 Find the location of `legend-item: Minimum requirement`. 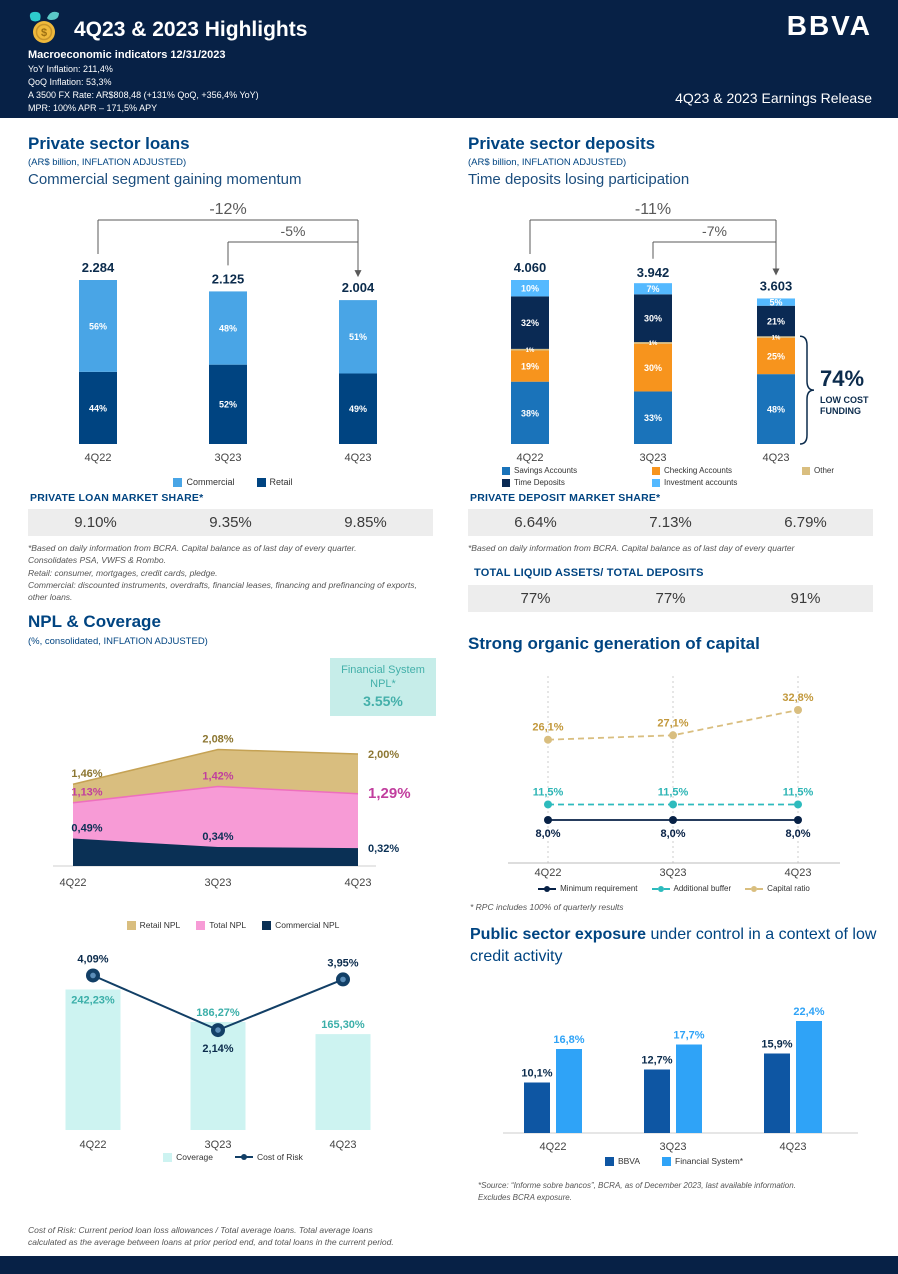

legend-item: Minimum requirement is located at coordinates (588, 888).